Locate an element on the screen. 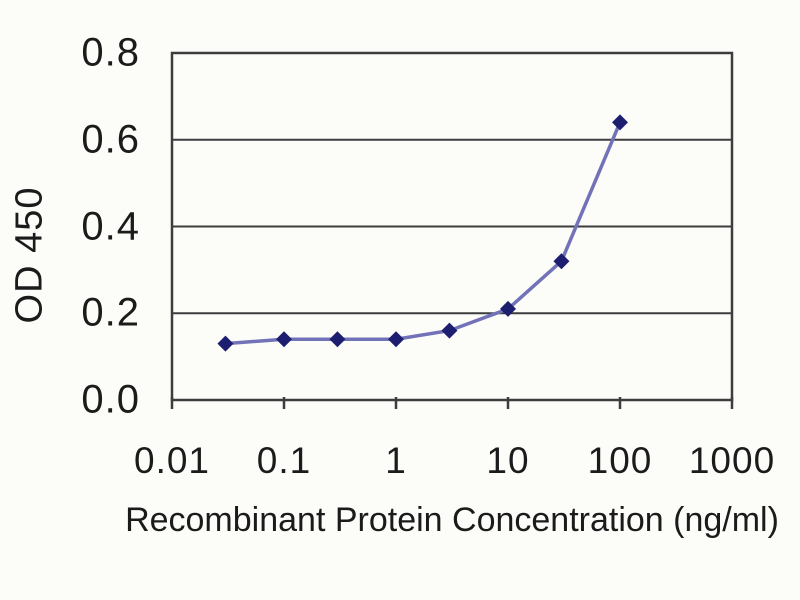 The height and width of the screenshot is (600, 800). x-tick-label: 10 is located at coordinates (508, 460).